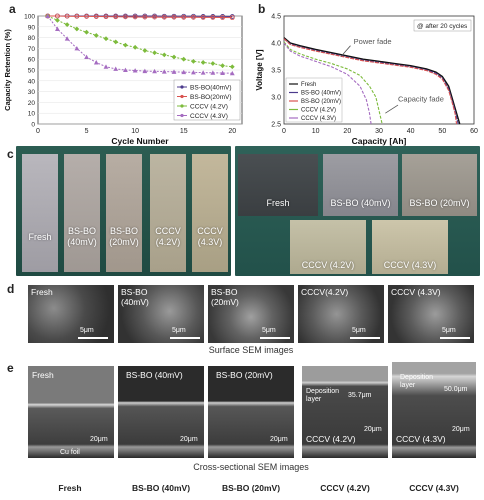 The image size is (484, 500). I want to click on photo-tag-right-bsbo20: BS-BO (20mV), so click(439, 203).